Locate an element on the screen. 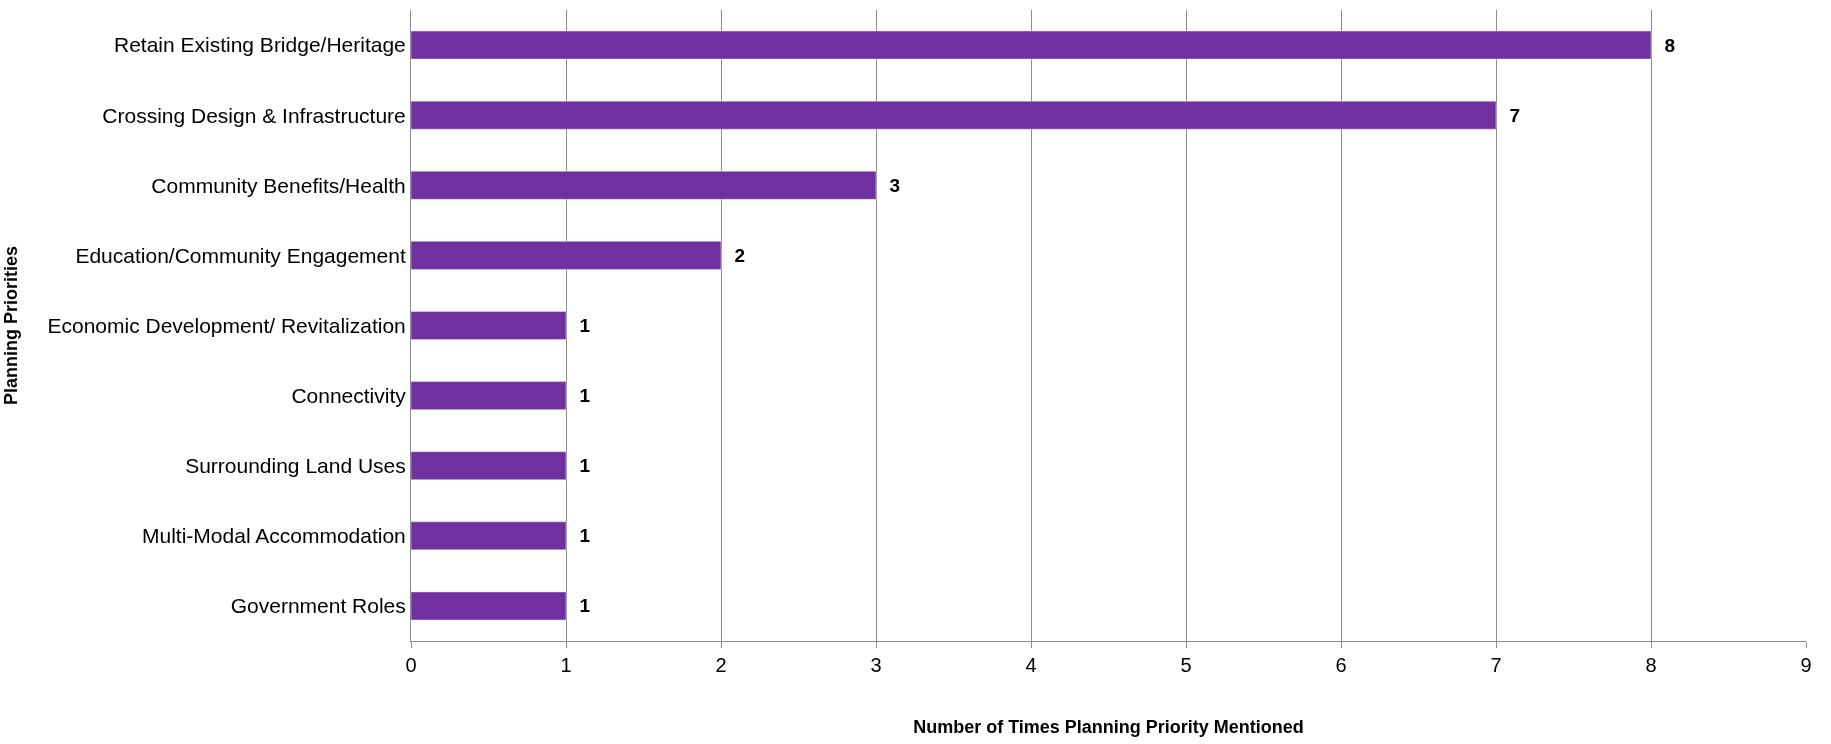 The image size is (1831, 744). y-tick-label: Economic Development/ Revitalization is located at coordinates (226, 325).